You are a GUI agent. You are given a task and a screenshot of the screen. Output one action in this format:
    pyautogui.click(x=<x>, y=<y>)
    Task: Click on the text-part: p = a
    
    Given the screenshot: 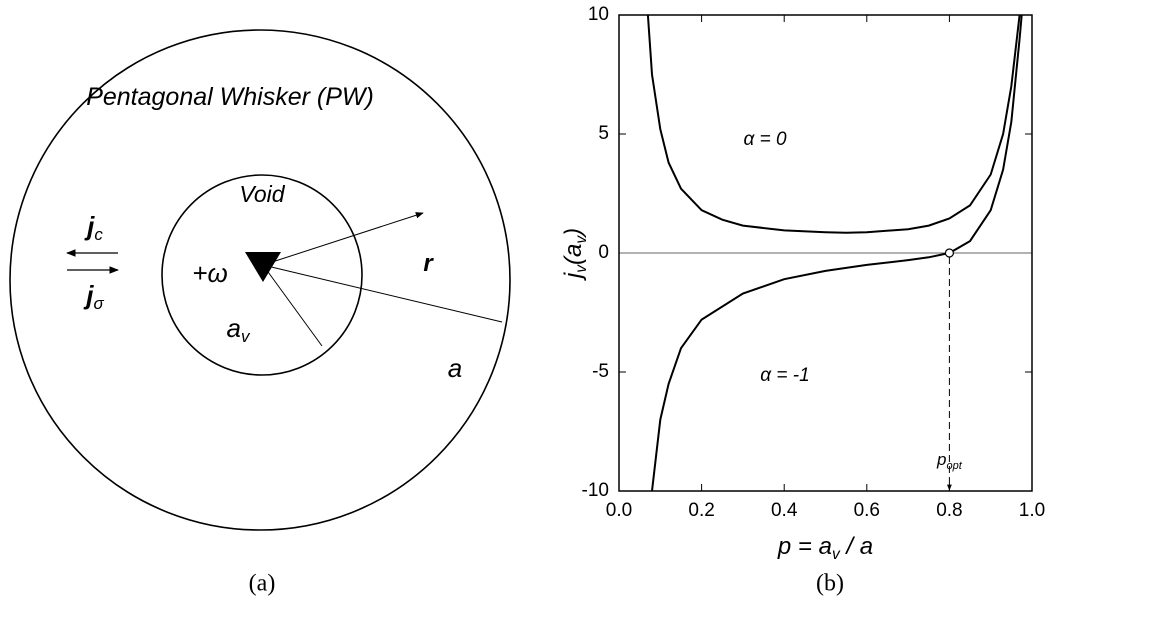 What is the action you would take?
    pyautogui.click(x=804, y=546)
    